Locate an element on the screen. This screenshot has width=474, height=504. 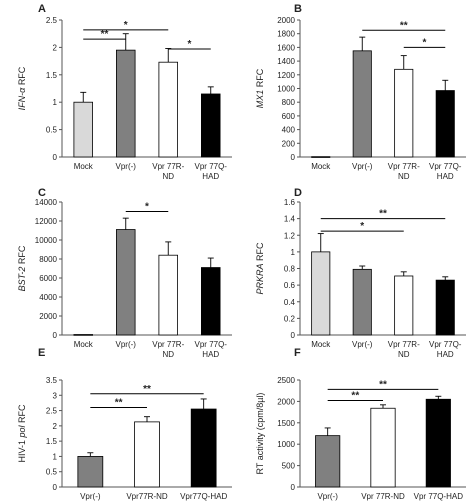
y-tick-label: 1.6 is located at coordinates (290, 202).